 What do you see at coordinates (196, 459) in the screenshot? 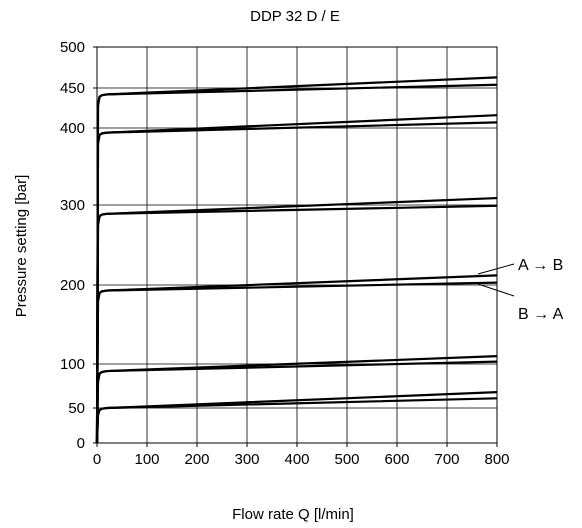
I see `x-tick-label: 200` at bounding box center [196, 459].